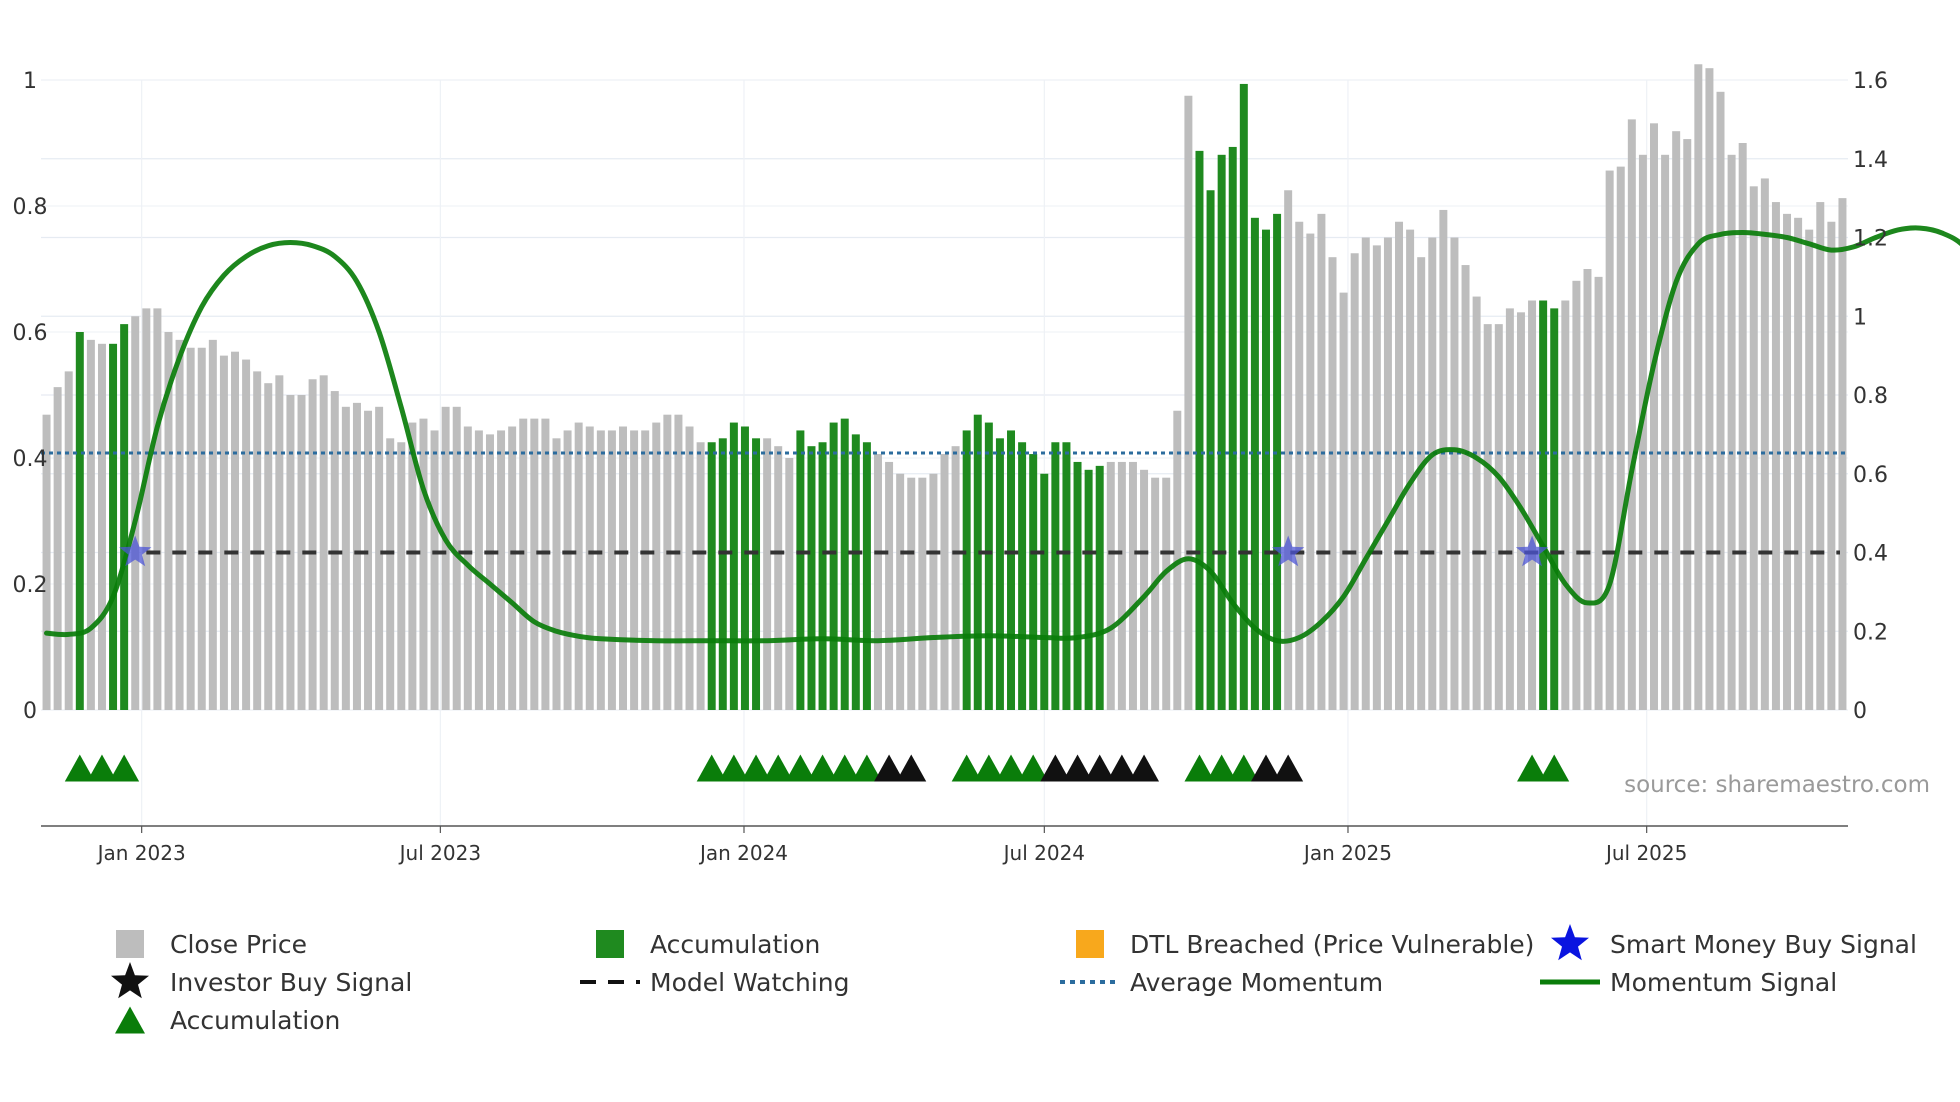 This screenshot has width=1960, height=1102. I want to click on legend-label: Smart Money Buy Signal, so click(1763, 944).